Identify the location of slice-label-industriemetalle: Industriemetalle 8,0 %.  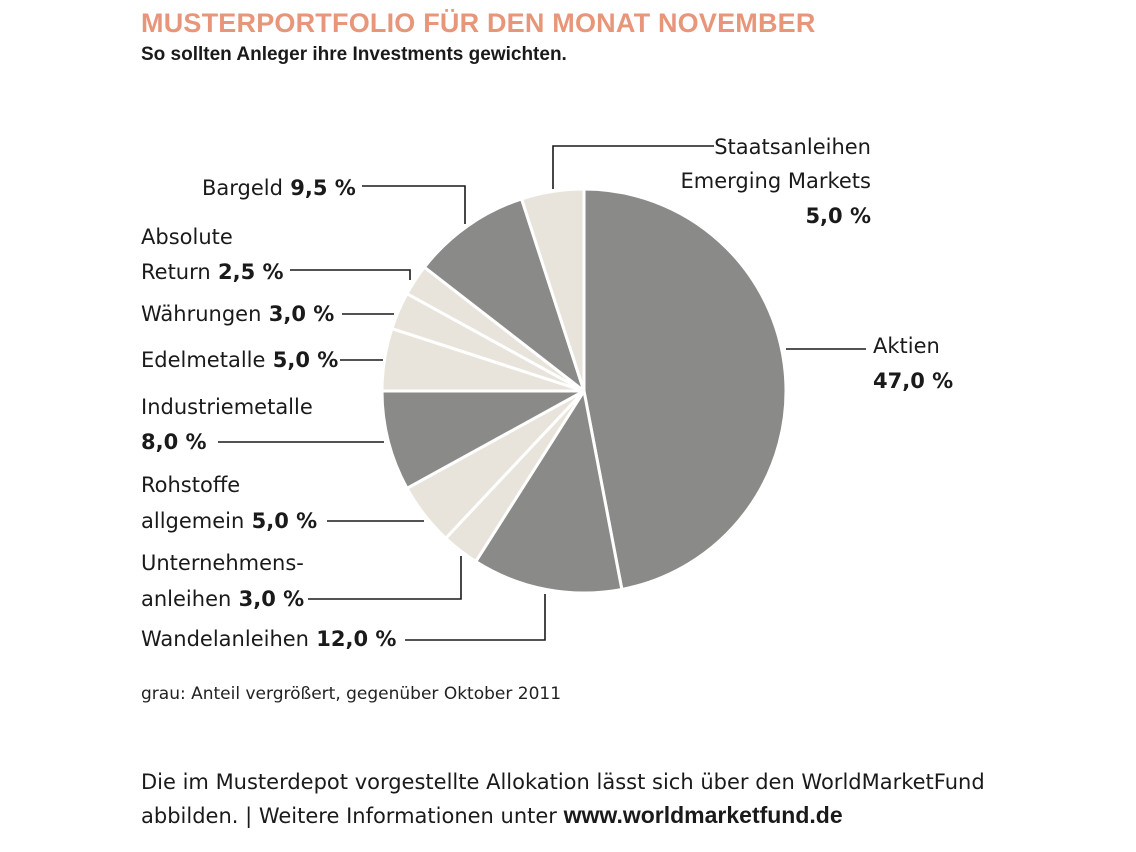
(227, 424).